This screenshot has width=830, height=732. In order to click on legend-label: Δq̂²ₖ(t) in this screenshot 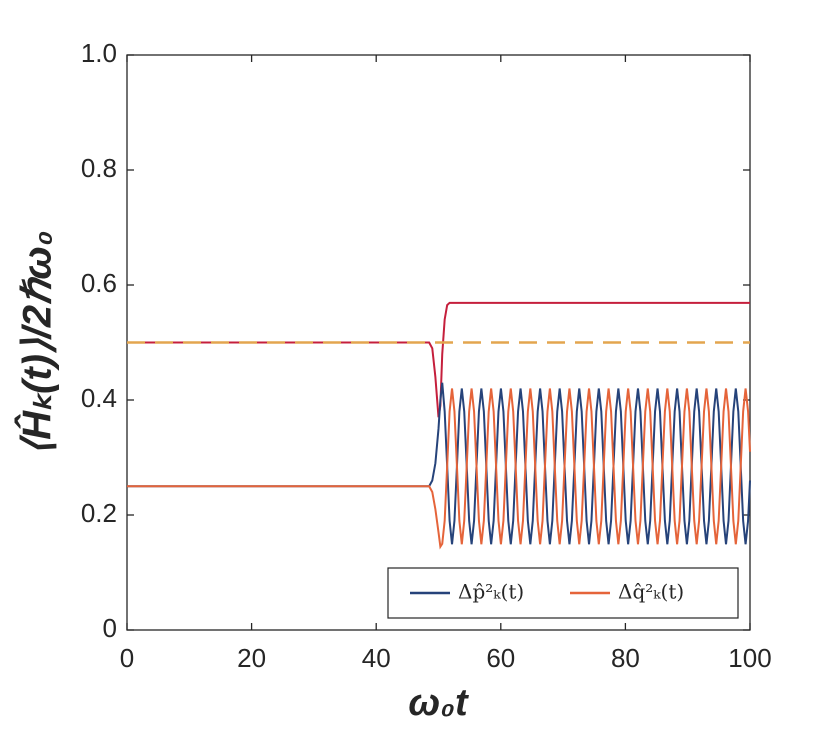, I will do `click(651, 592)`.